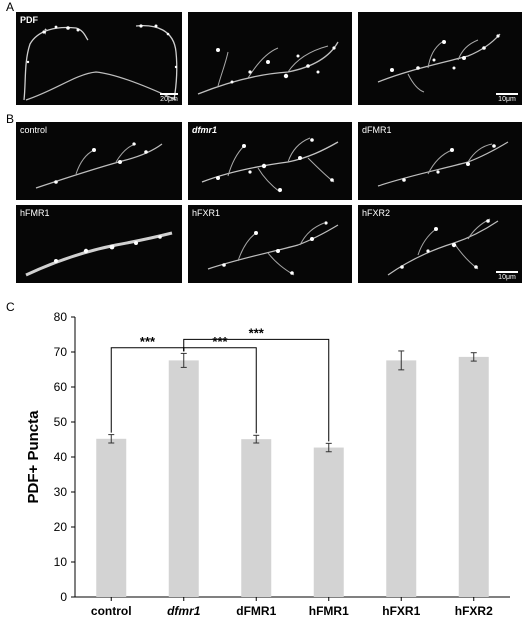  Describe the element at coordinates (256, 390) in the screenshot. I see `significance-bracket` at that location.